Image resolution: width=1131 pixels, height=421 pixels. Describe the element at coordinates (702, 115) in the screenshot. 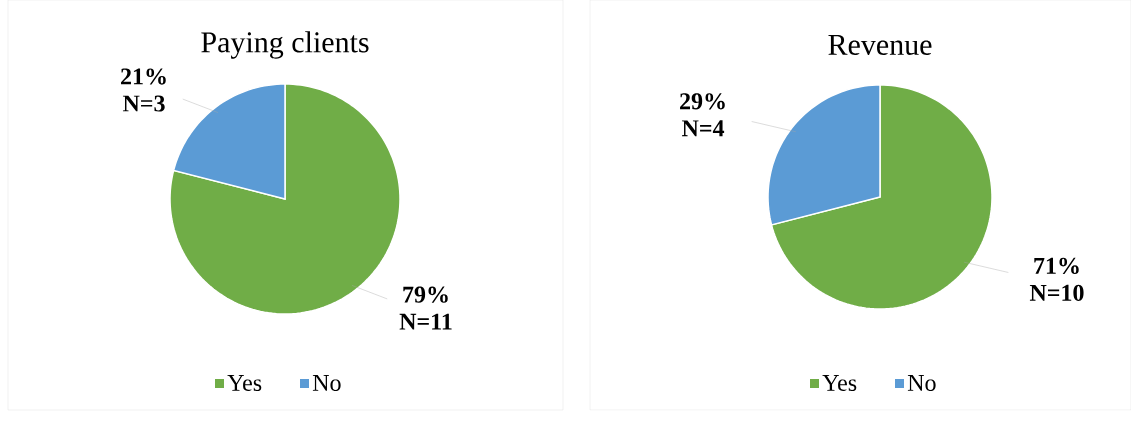

I see `data-label: 29% N=4` at that location.